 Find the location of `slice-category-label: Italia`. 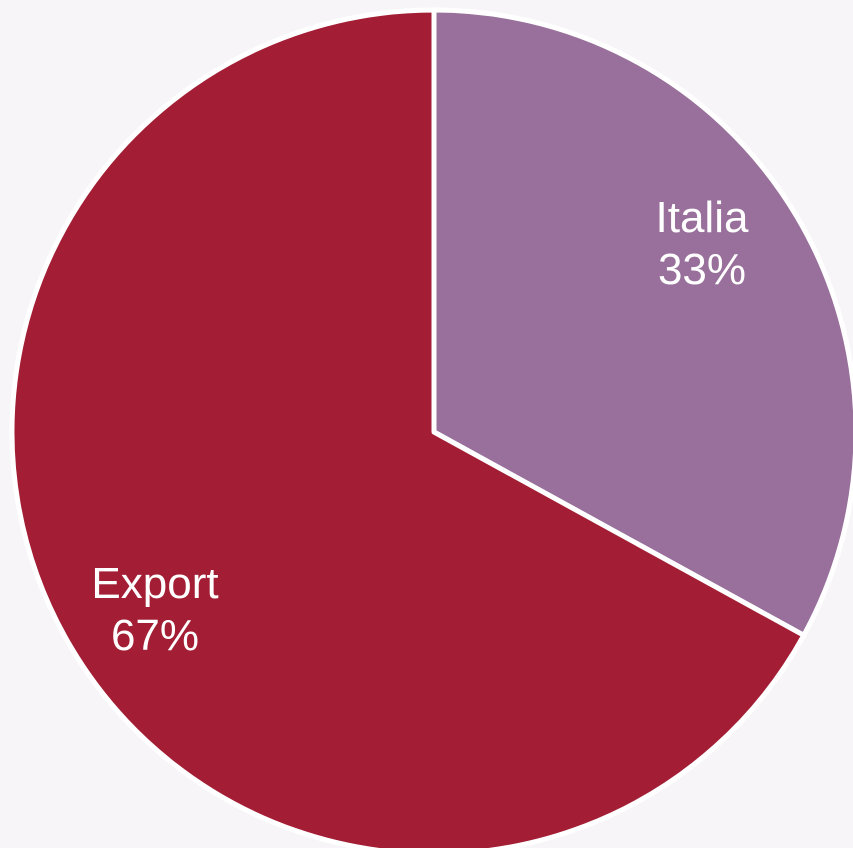

slice-category-label: Italia is located at coordinates (702, 217).